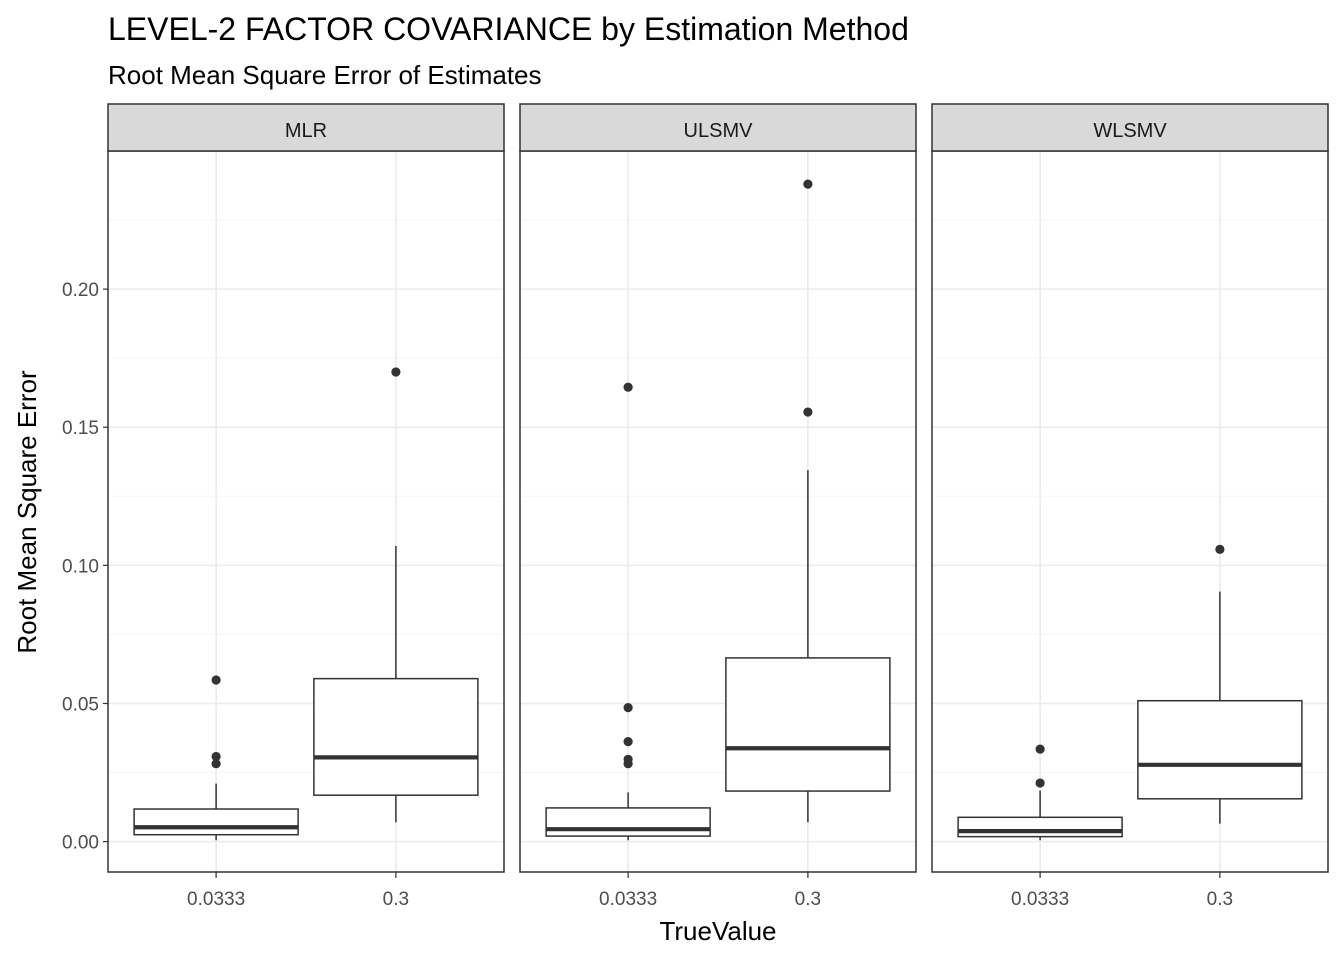 The height and width of the screenshot is (960, 1344). I want to click on box-wlsmv-0.0333, so click(1040, 792).